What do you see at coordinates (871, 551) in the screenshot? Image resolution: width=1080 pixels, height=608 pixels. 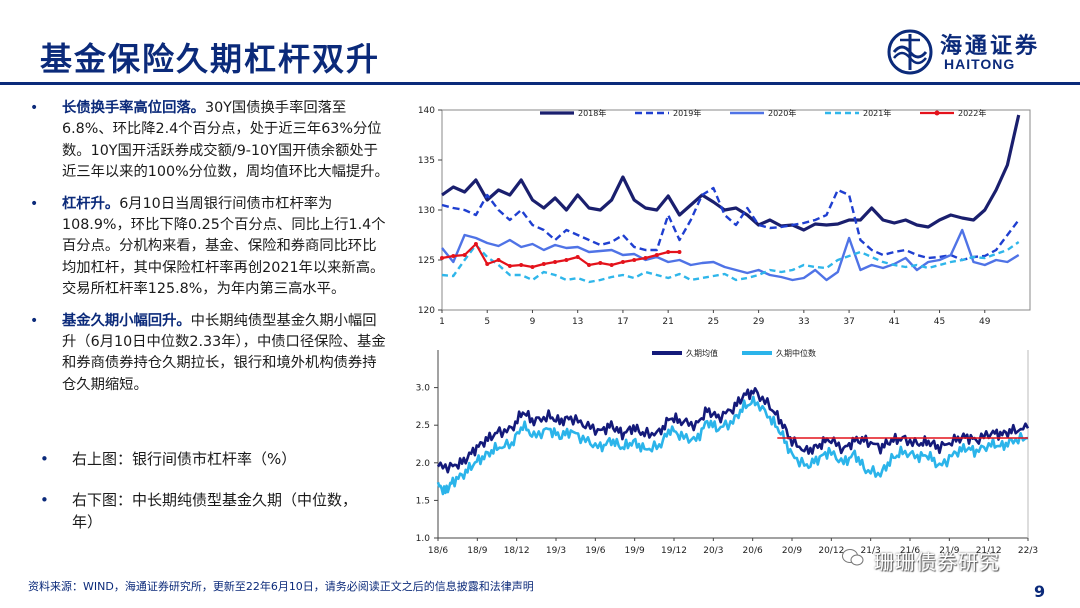 I see `x-tick-label: 21/3` at bounding box center [871, 551].